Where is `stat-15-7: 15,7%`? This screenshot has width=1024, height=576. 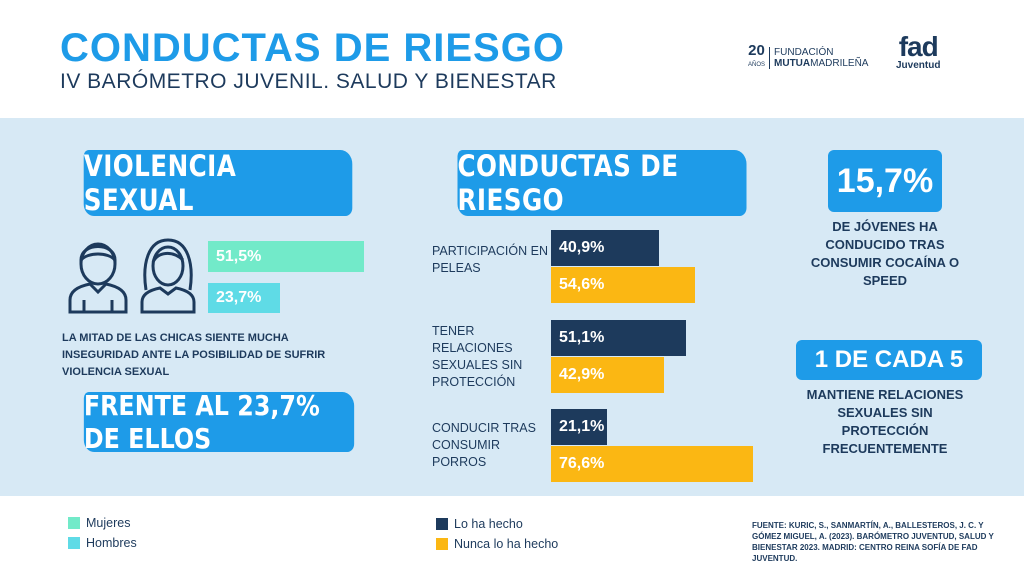 stat-15-7: 15,7% is located at coordinates (885, 181).